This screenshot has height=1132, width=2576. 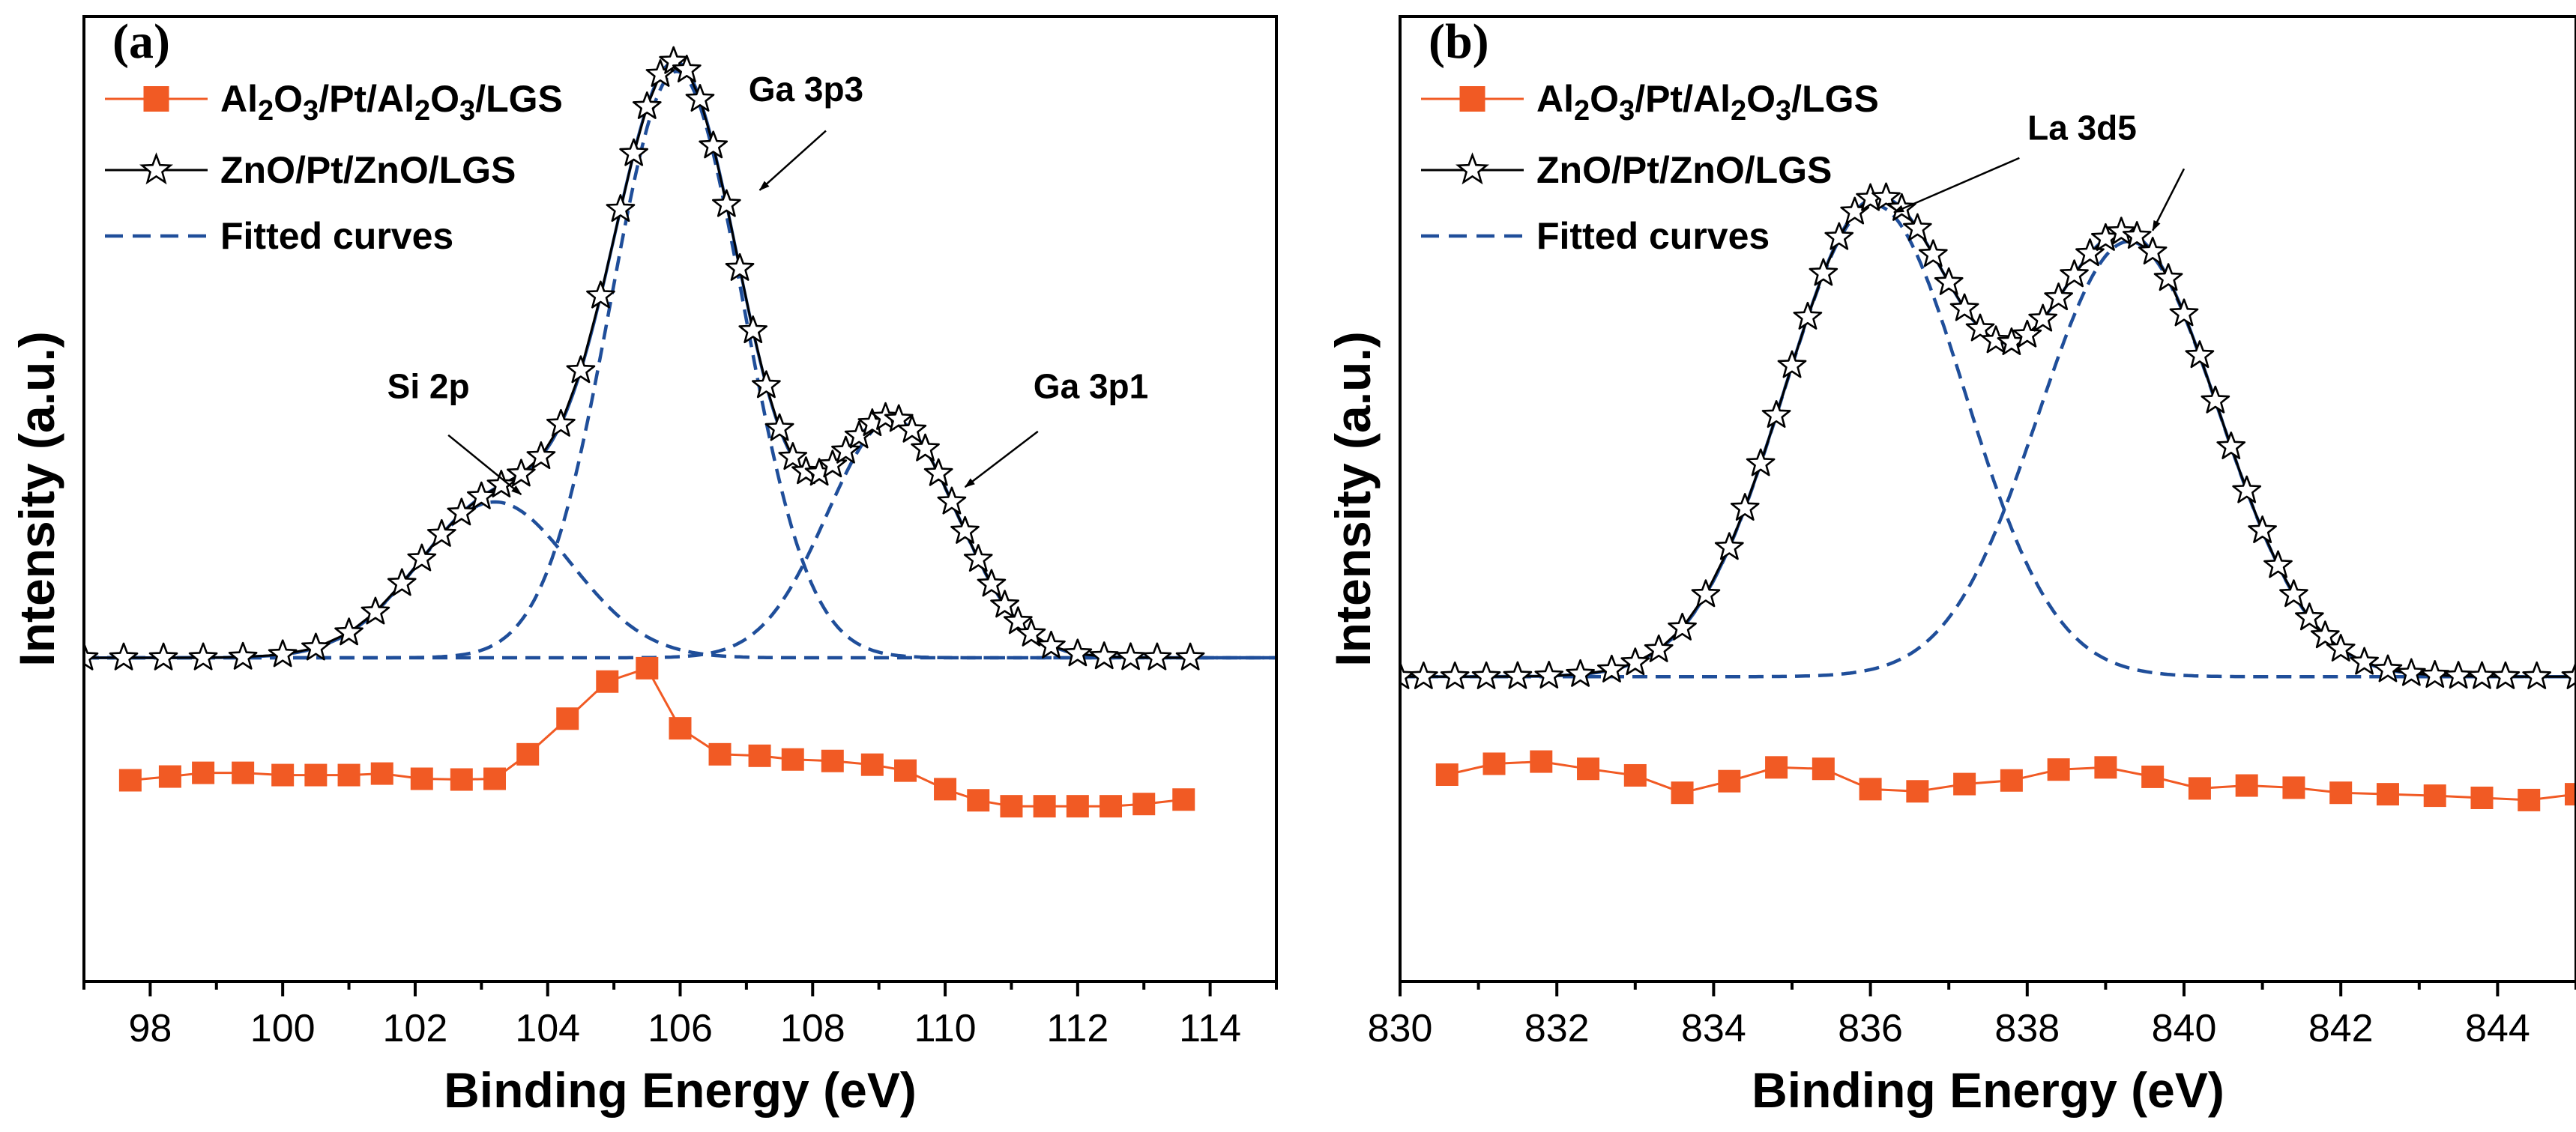 I want to click on annotation-la-3d5: La 3d5, so click(x=2040, y=170).